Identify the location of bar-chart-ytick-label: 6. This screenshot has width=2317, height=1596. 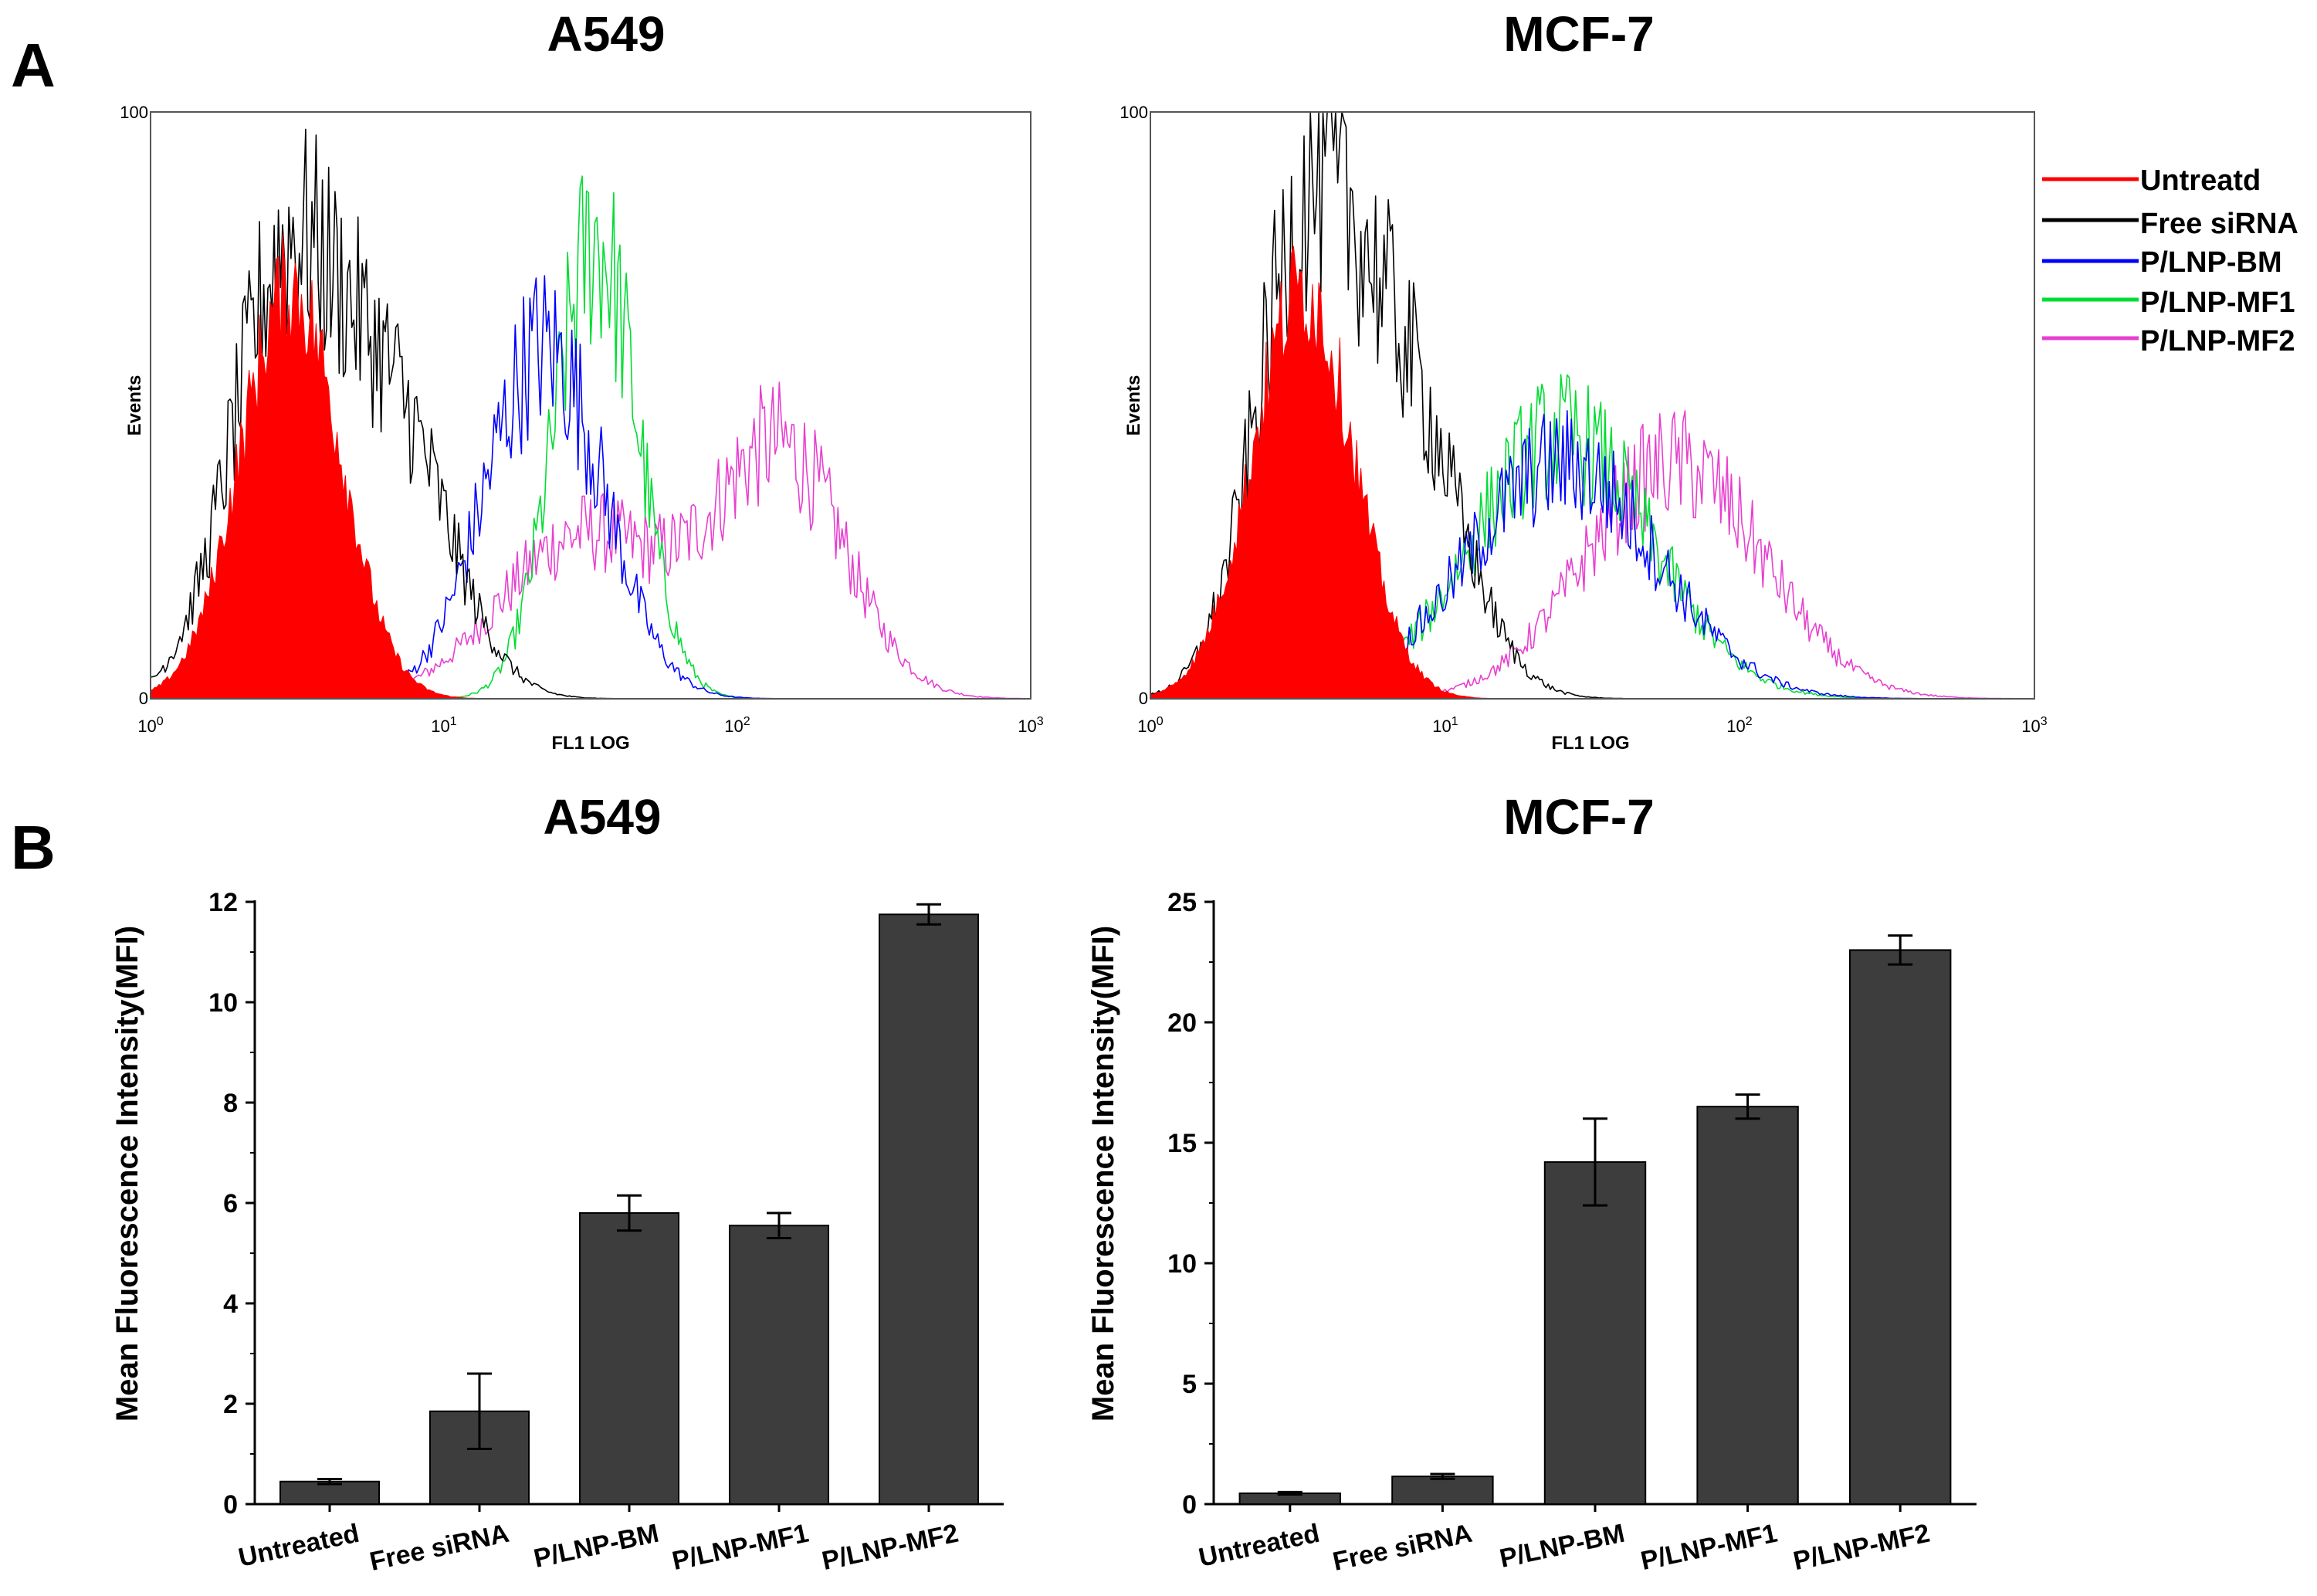
(230, 1203).